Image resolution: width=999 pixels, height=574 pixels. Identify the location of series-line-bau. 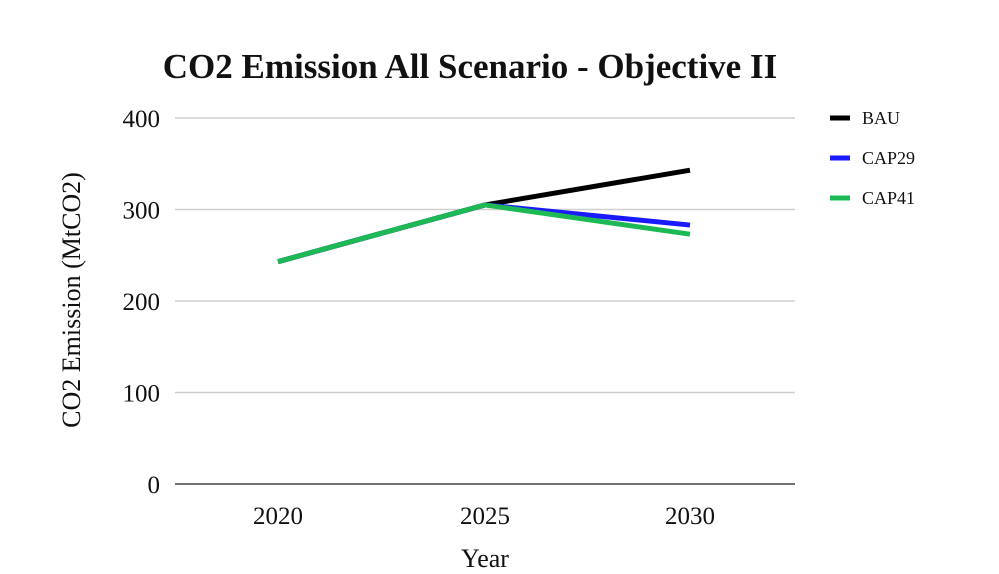
(484, 216).